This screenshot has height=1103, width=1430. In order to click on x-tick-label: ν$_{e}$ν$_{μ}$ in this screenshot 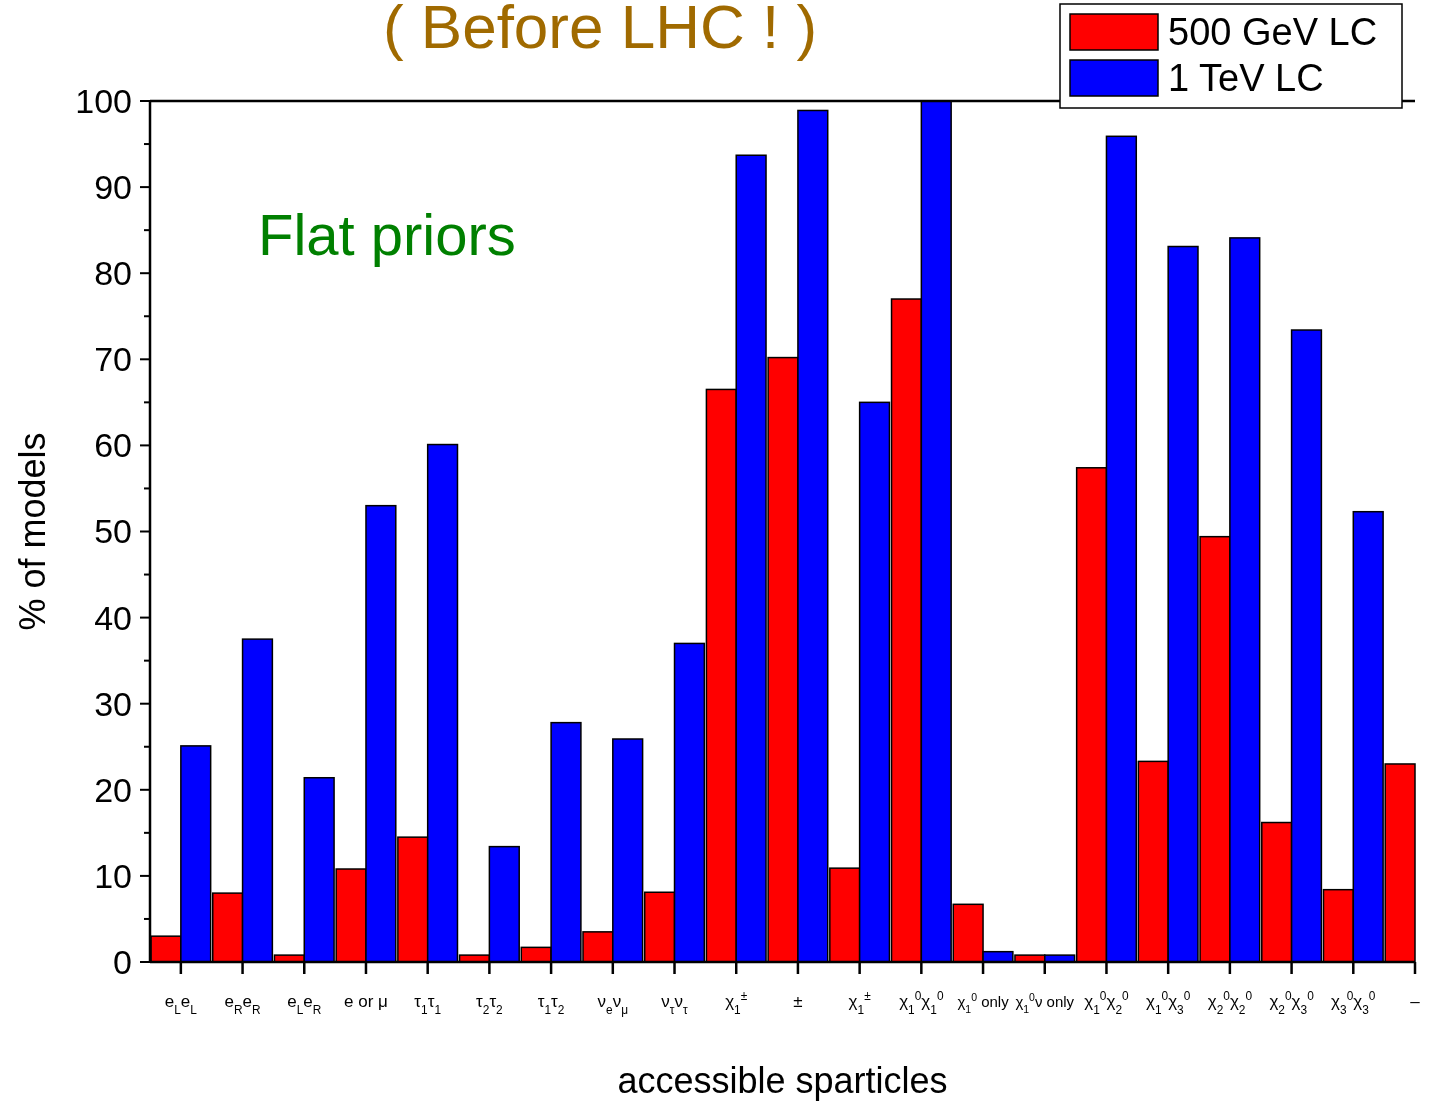, I will do `click(613, 1004)`.